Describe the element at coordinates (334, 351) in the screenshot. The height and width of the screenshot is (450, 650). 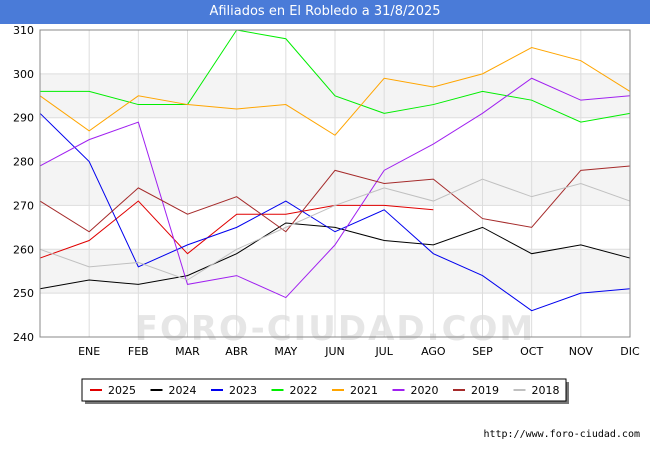
I see `x-tick-label: JUN` at that location.